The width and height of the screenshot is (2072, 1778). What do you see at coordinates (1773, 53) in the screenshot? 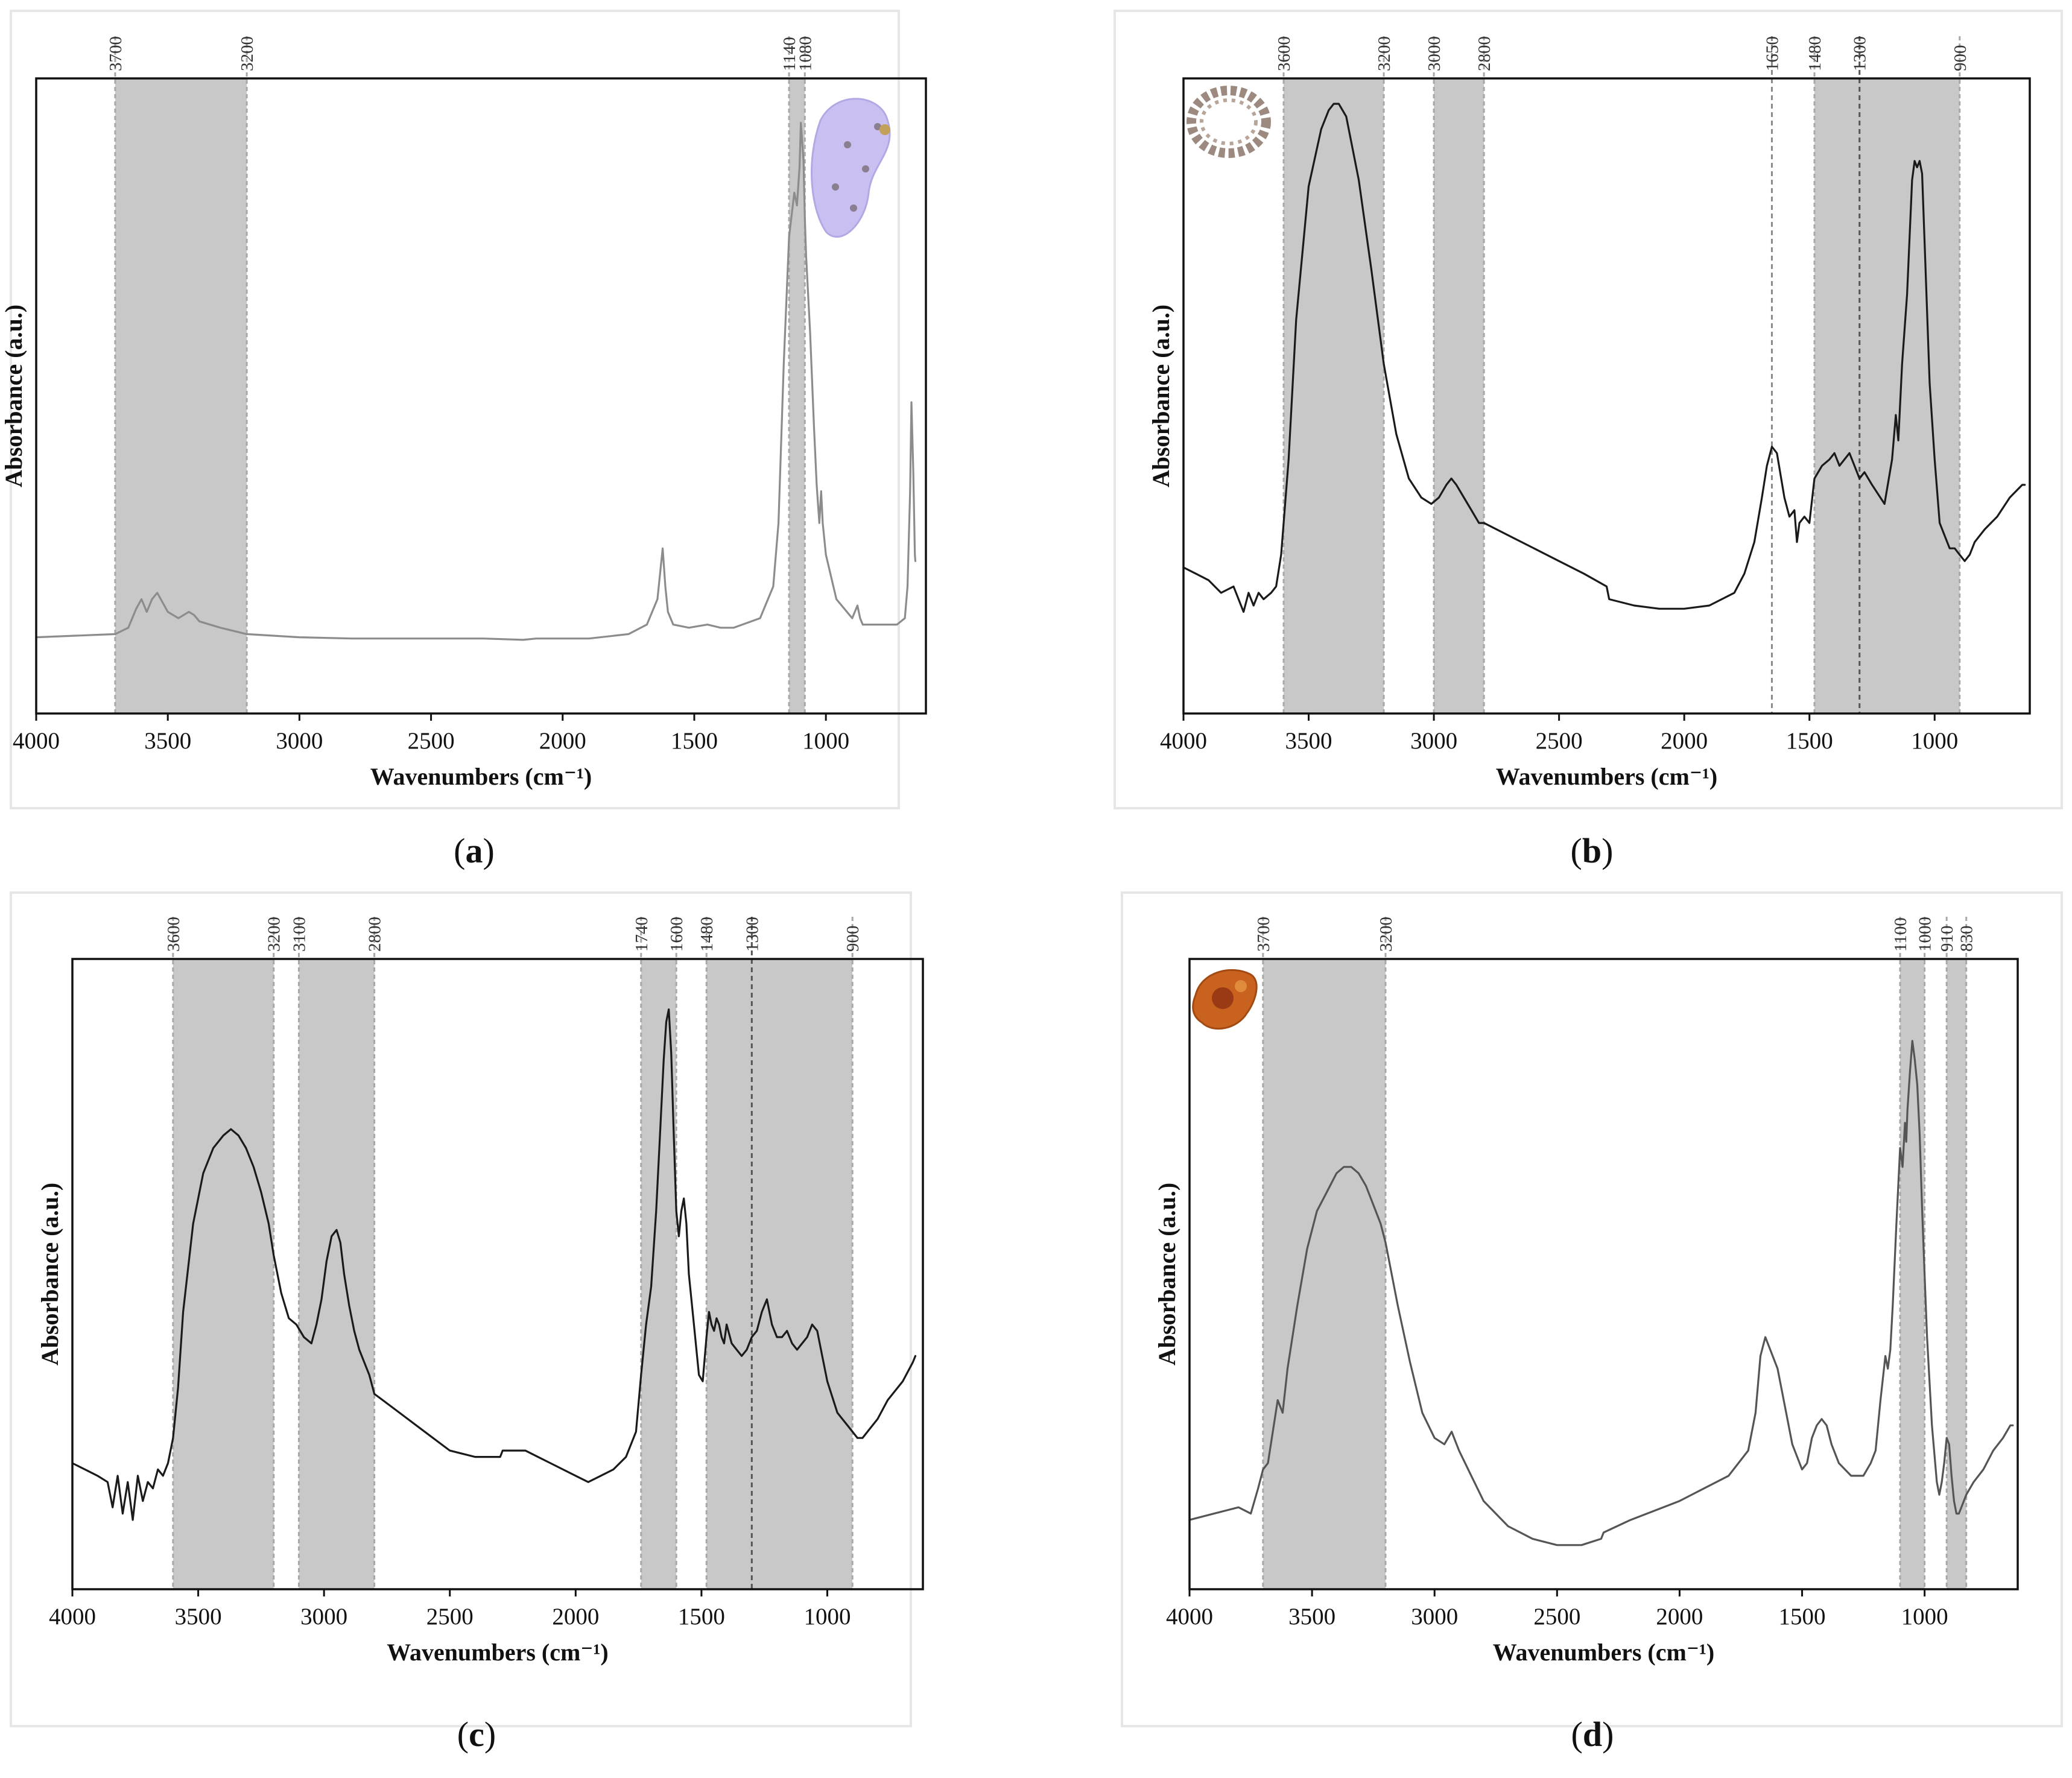
I see `marker-label: 1650` at bounding box center [1773, 53].